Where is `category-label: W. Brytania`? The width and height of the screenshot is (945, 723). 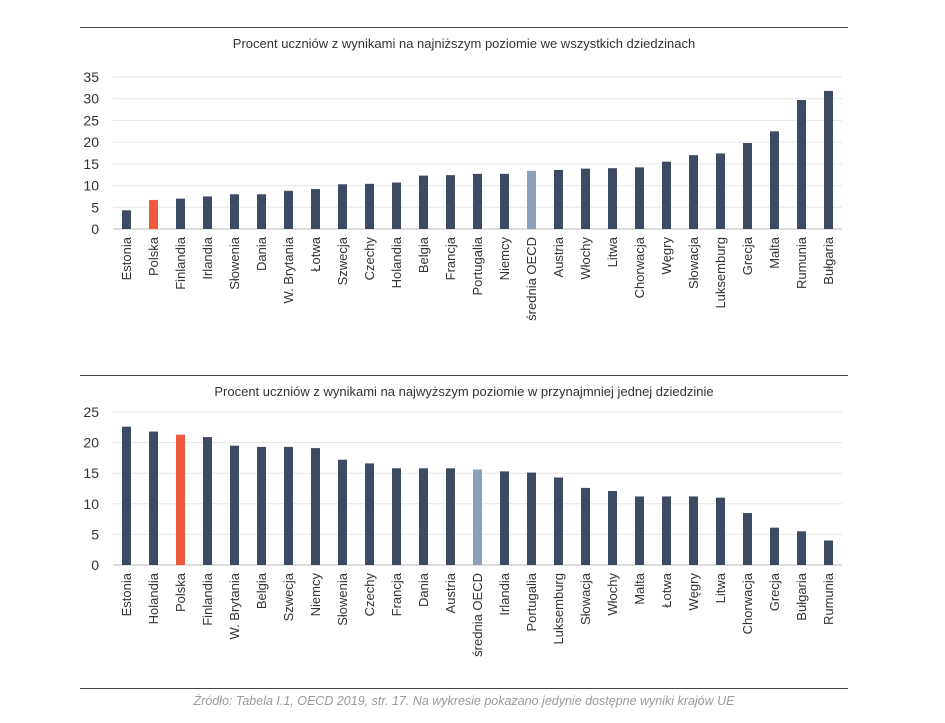
category-label: W. Brytania is located at coordinates (288, 269).